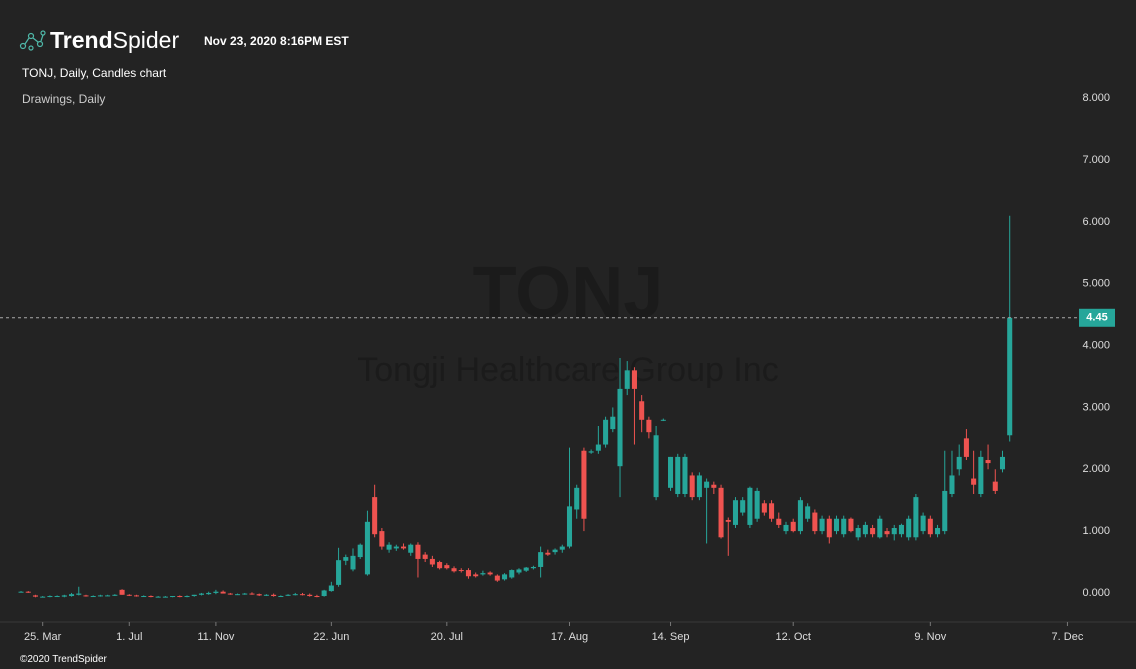 The image size is (1136, 669). Describe the element at coordinates (64, 99) in the screenshot. I see `subtitle: Drawings, Daily` at that location.